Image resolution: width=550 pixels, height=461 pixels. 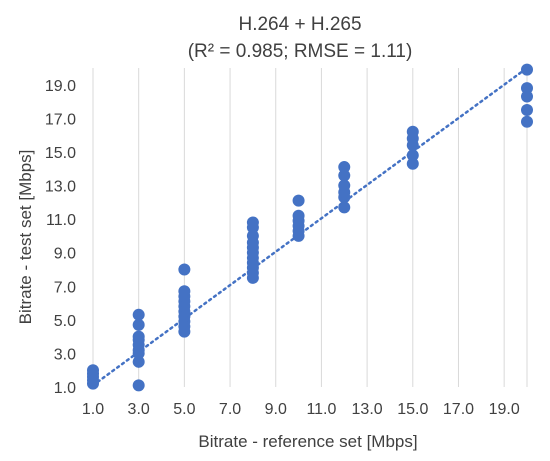 What do you see at coordinates (65, 287) in the screenshot?
I see `y-tick-label: 7.0` at bounding box center [65, 287].